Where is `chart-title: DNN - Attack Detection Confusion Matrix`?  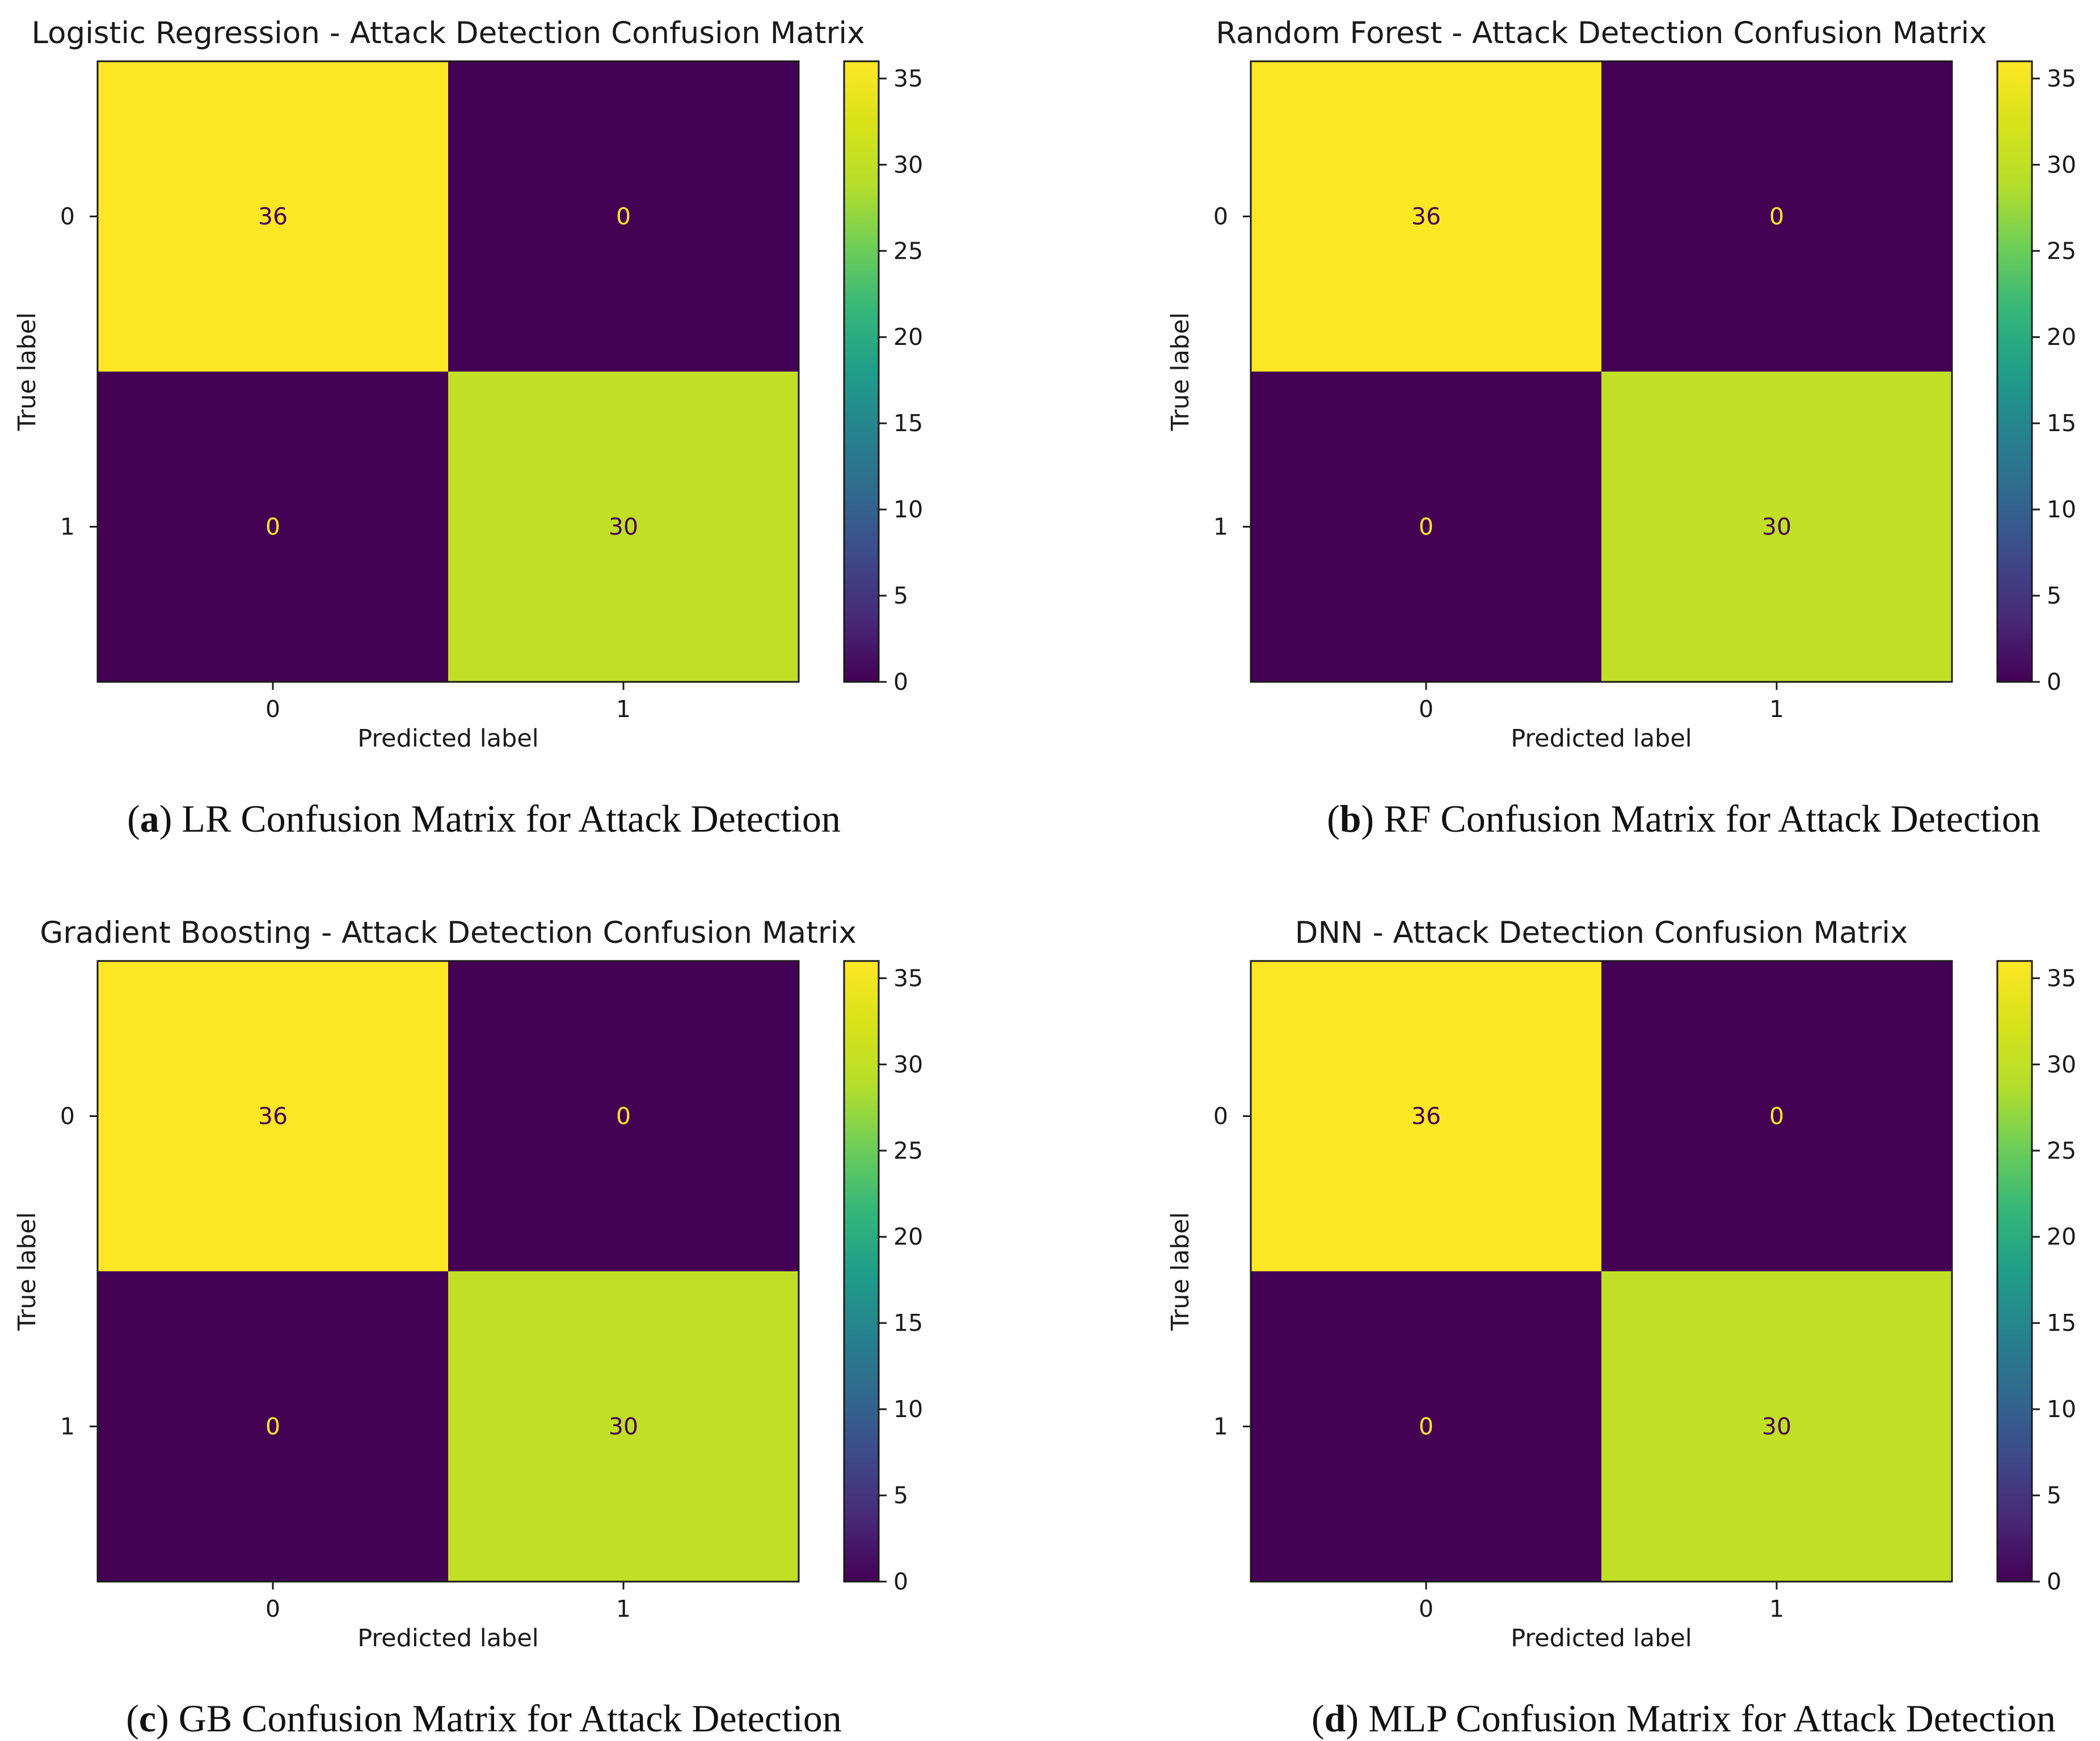 chart-title: DNN - Attack Detection Confusion Matrix is located at coordinates (1601, 933).